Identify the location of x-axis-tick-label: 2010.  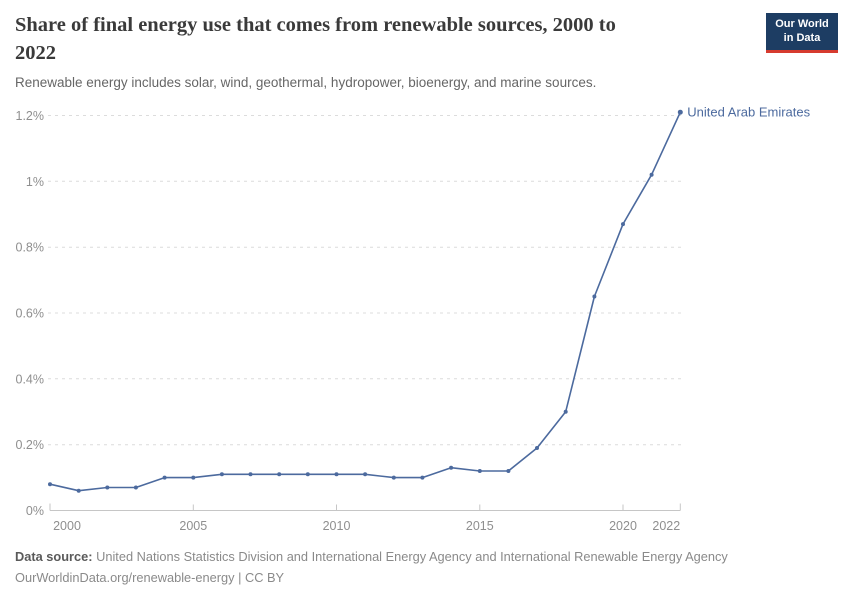
(337, 526).